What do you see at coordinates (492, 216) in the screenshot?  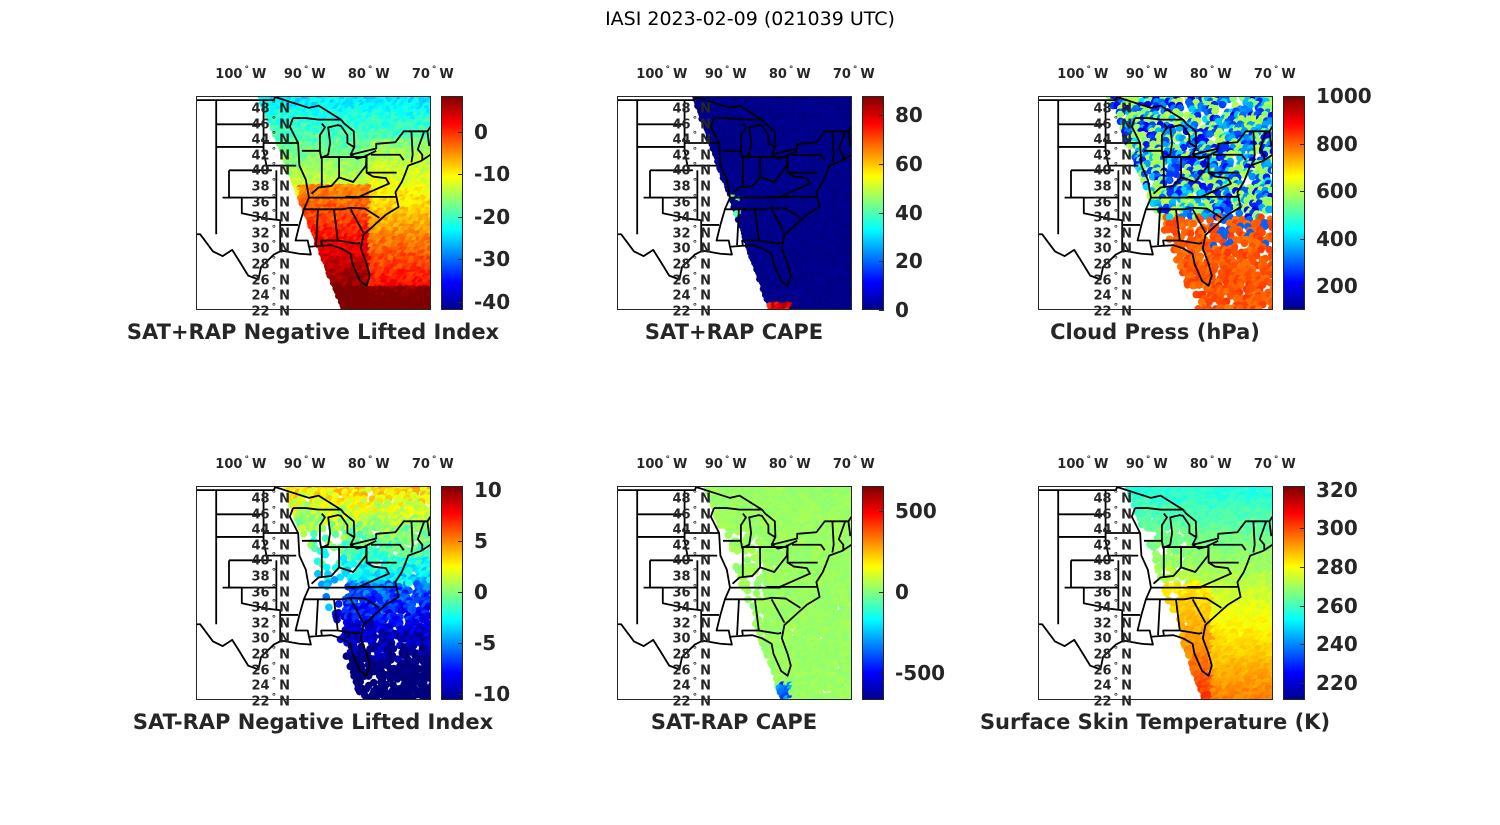 I see `colorbar-tick-label: -20` at bounding box center [492, 216].